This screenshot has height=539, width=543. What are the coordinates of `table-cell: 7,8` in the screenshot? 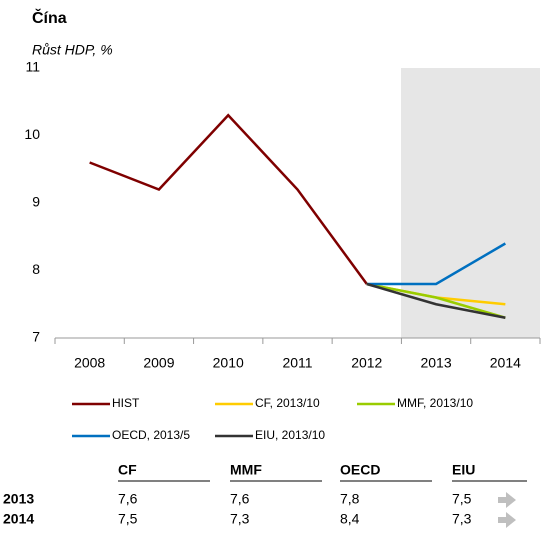 It's located at (350, 499).